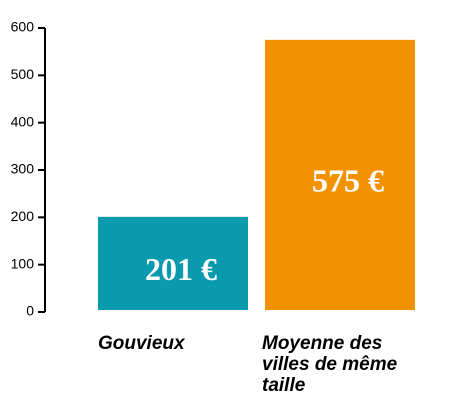 This screenshot has height=408, width=455. Describe the element at coordinates (141, 343) in the screenshot. I see `x-tick-label: Gouvieux` at that location.